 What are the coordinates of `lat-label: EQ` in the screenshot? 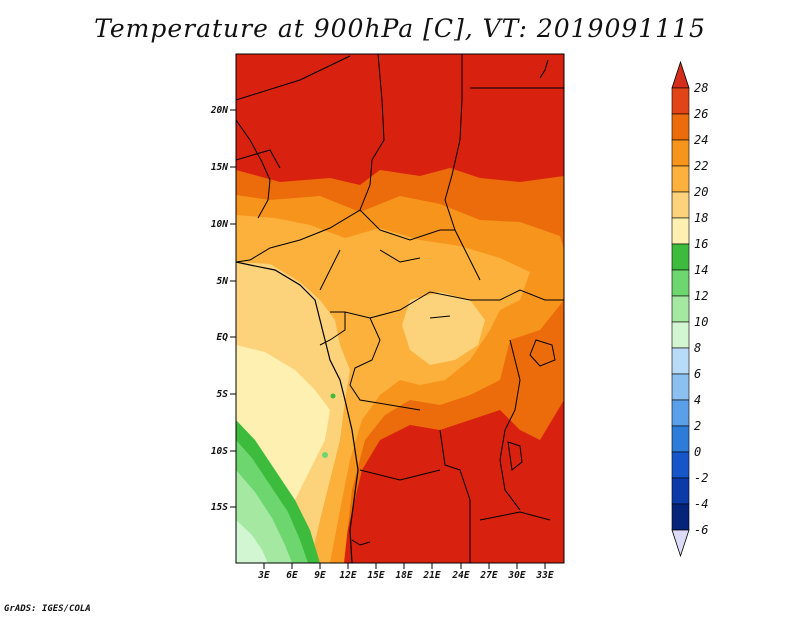 It's located at (223, 337).